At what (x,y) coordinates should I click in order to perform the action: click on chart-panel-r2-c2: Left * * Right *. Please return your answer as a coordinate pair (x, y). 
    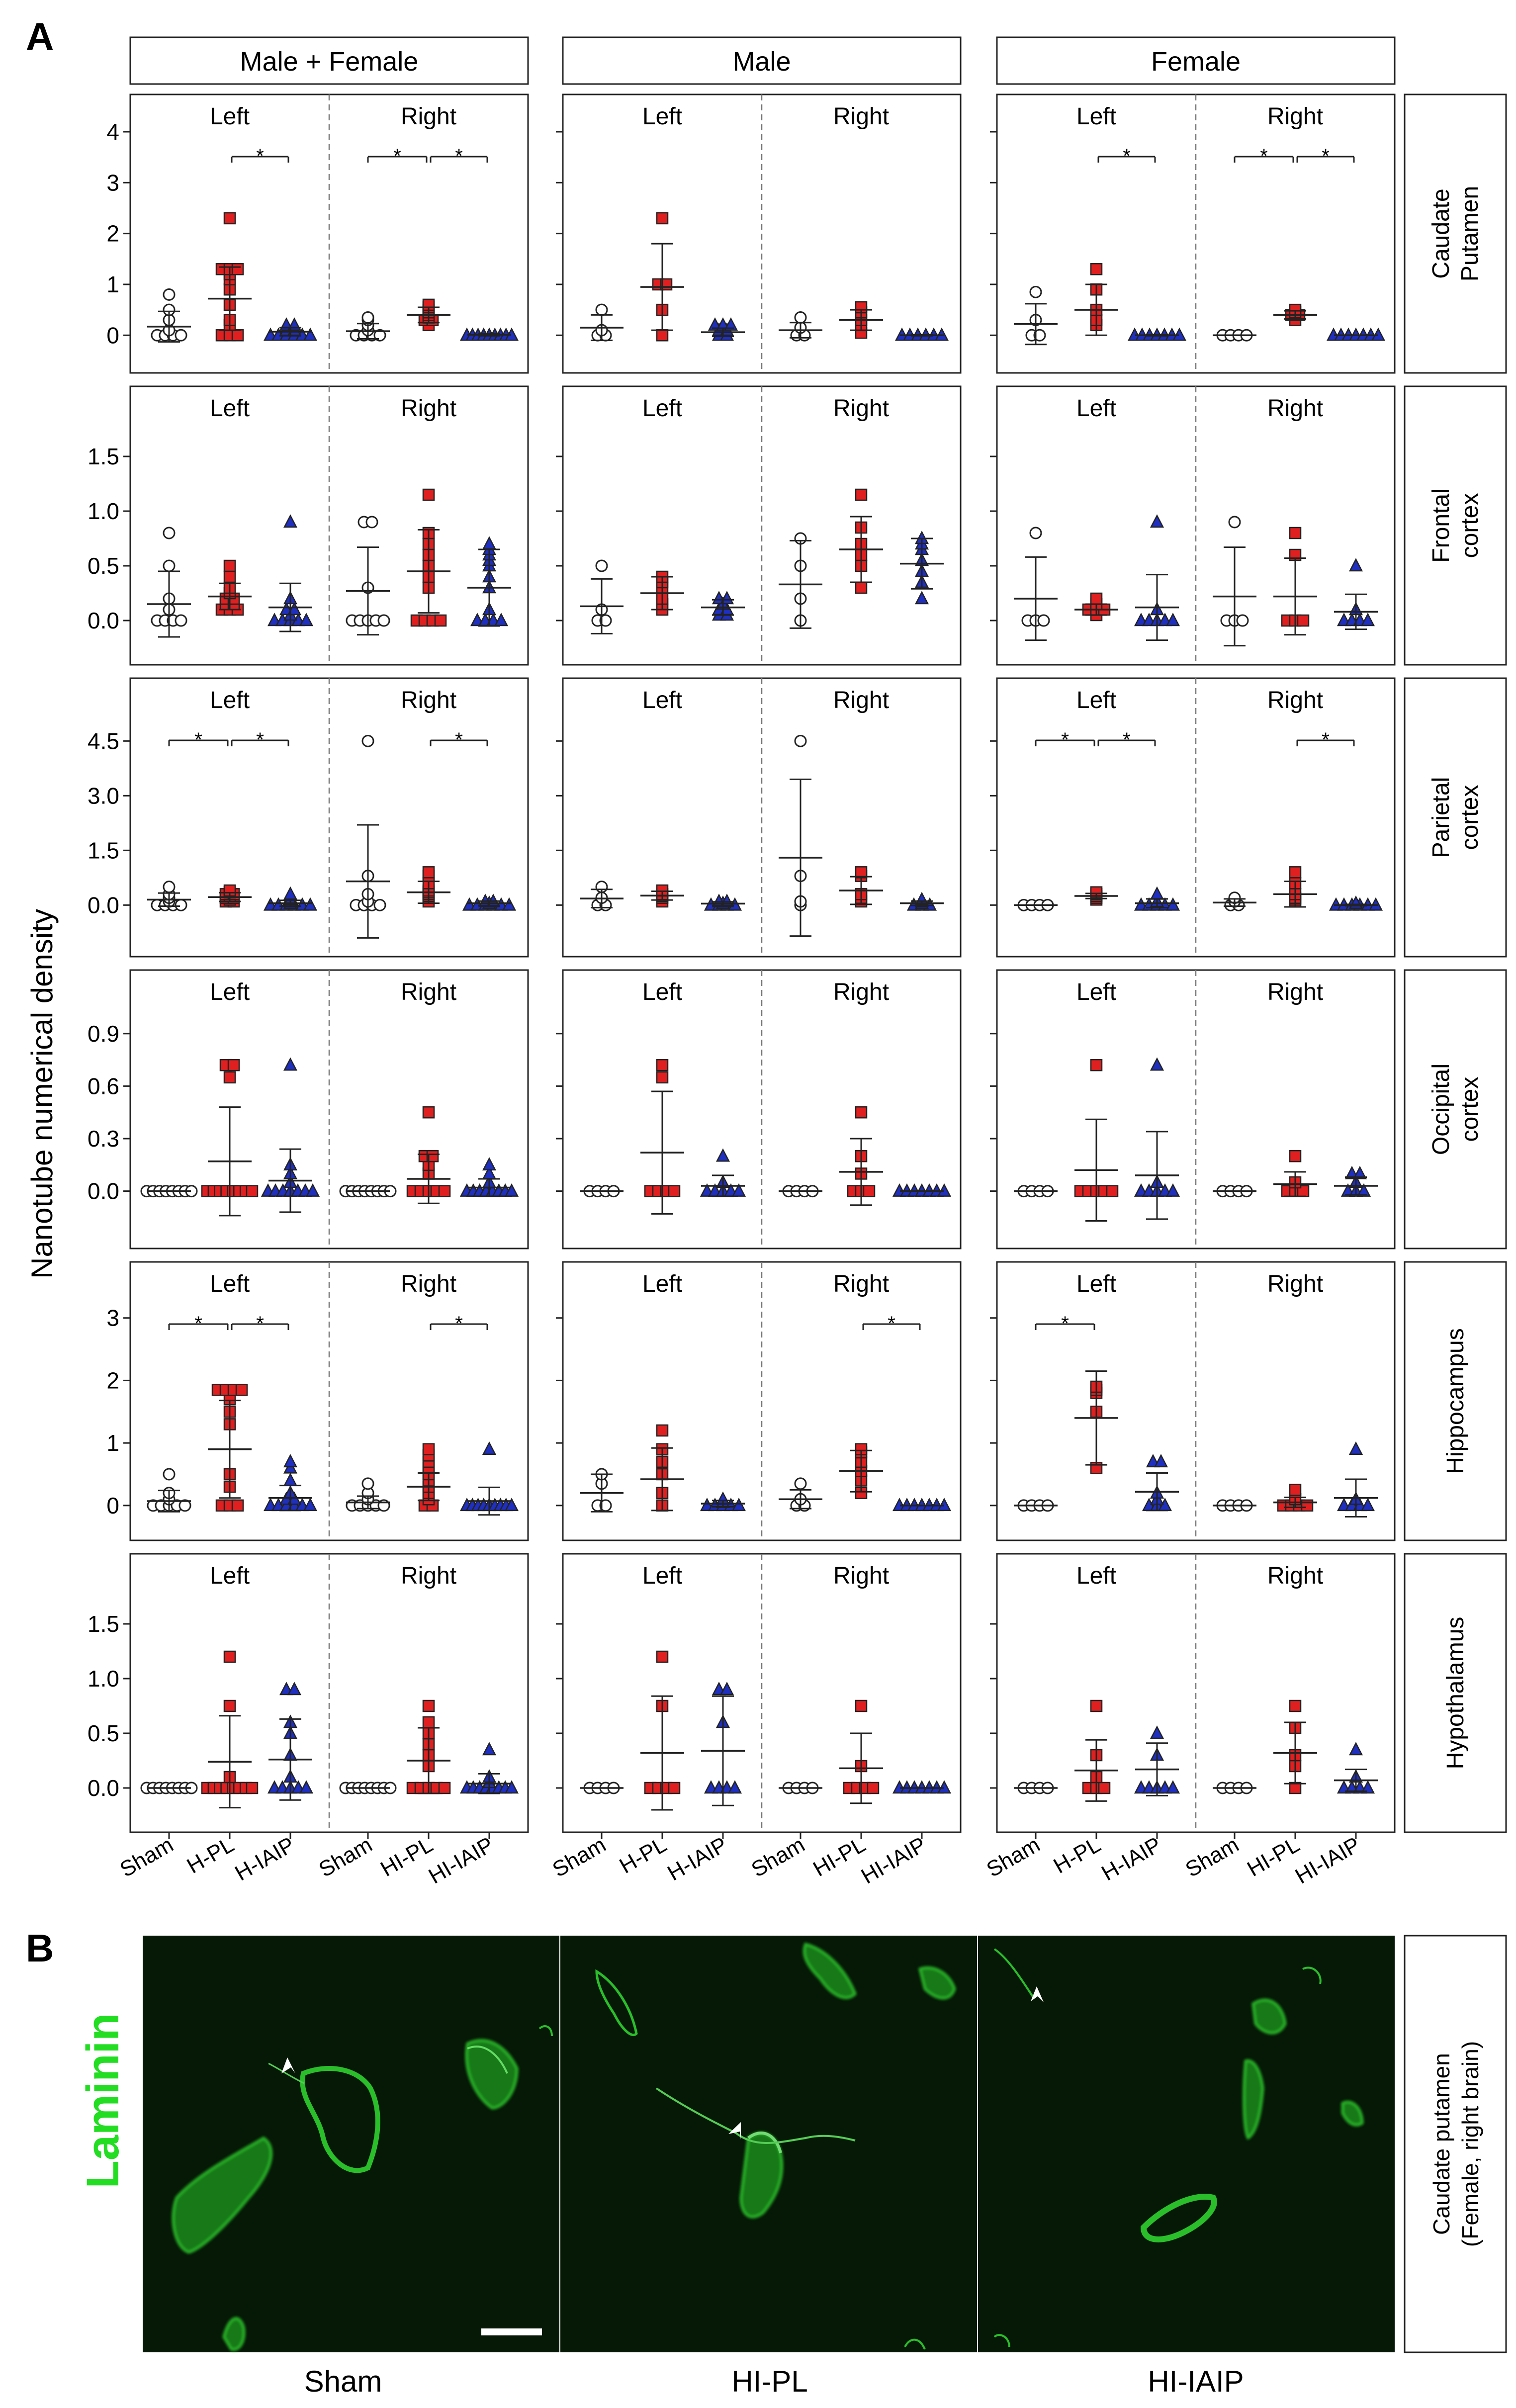
    Looking at the image, I should click on (1193, 817).